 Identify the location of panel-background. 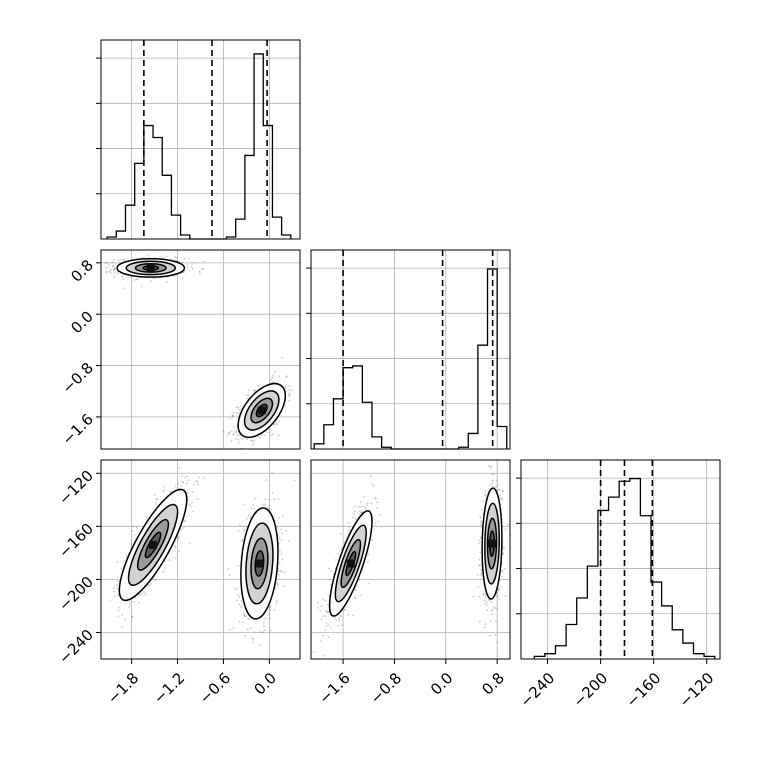
(620, 559).